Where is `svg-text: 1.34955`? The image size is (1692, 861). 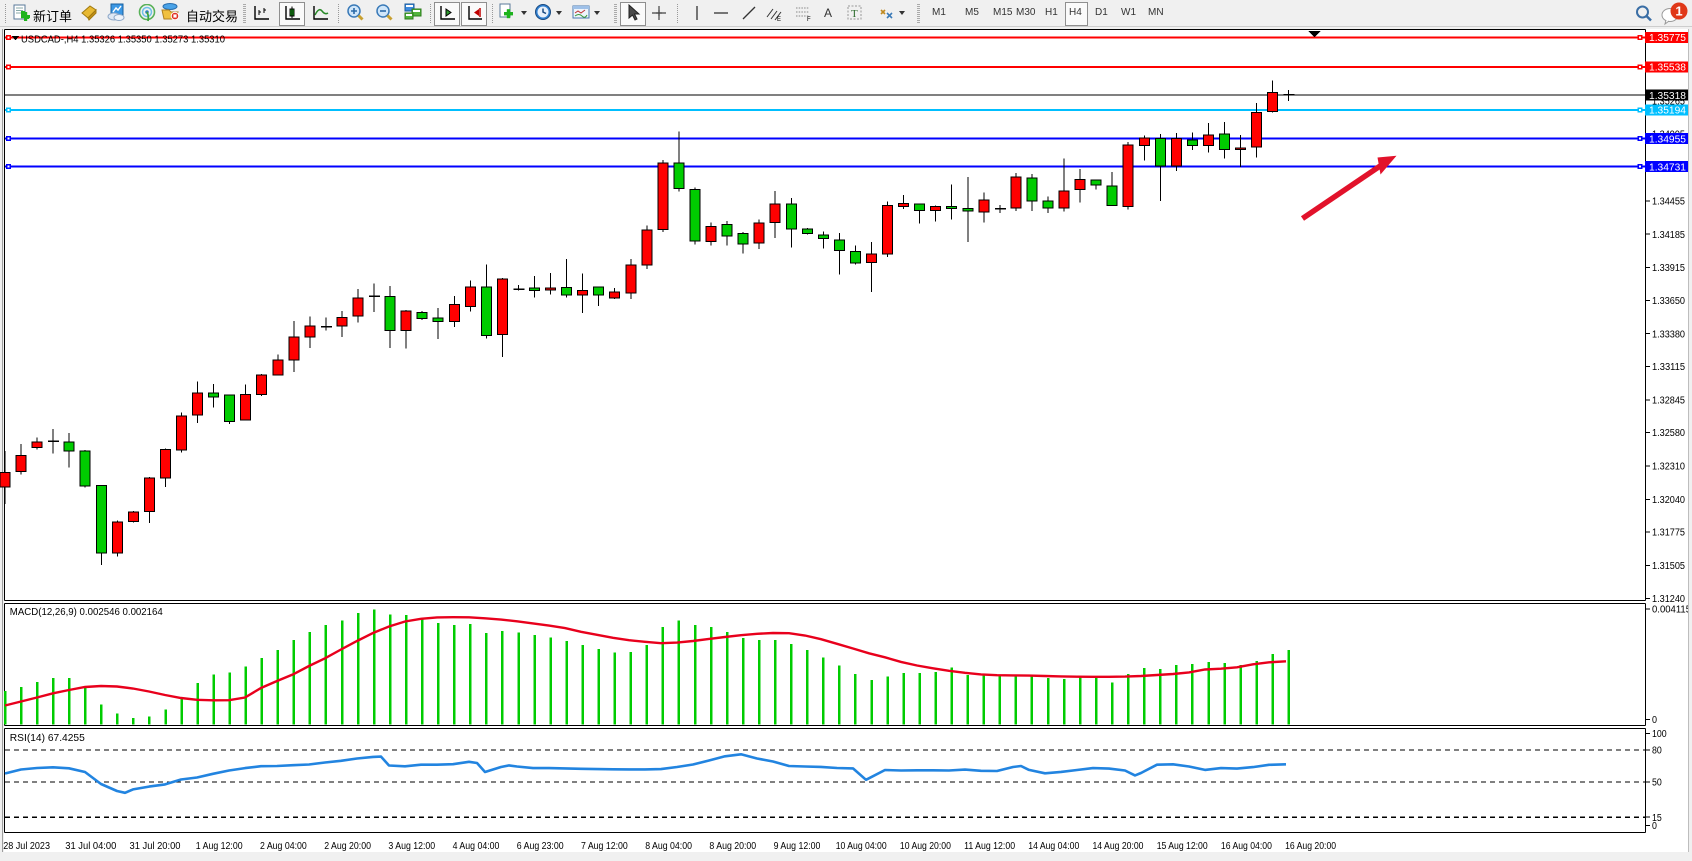
svg-text: 1.34955 is located at coordinates (1667, 139).